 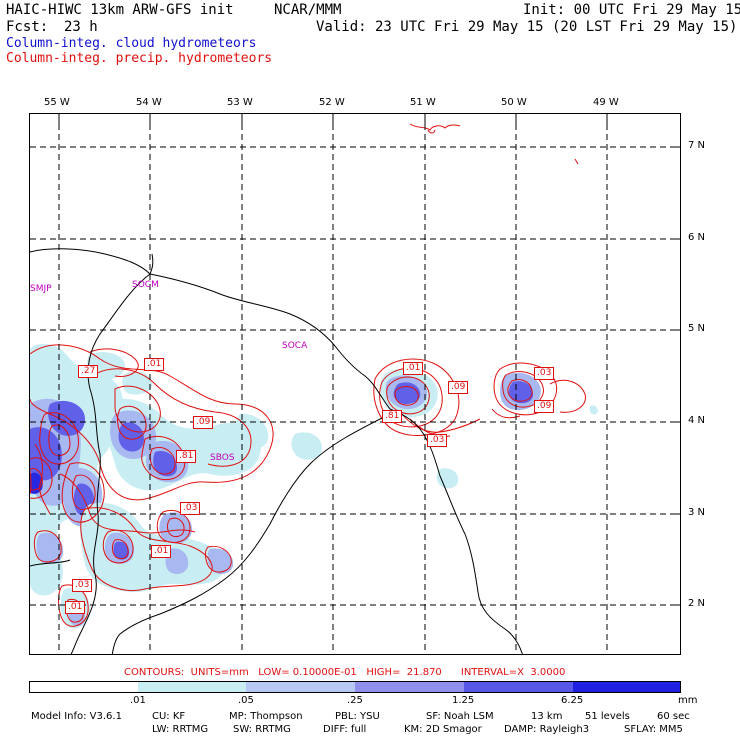 I want to click on lat-label: 7 N, so click(x=697, y=145).